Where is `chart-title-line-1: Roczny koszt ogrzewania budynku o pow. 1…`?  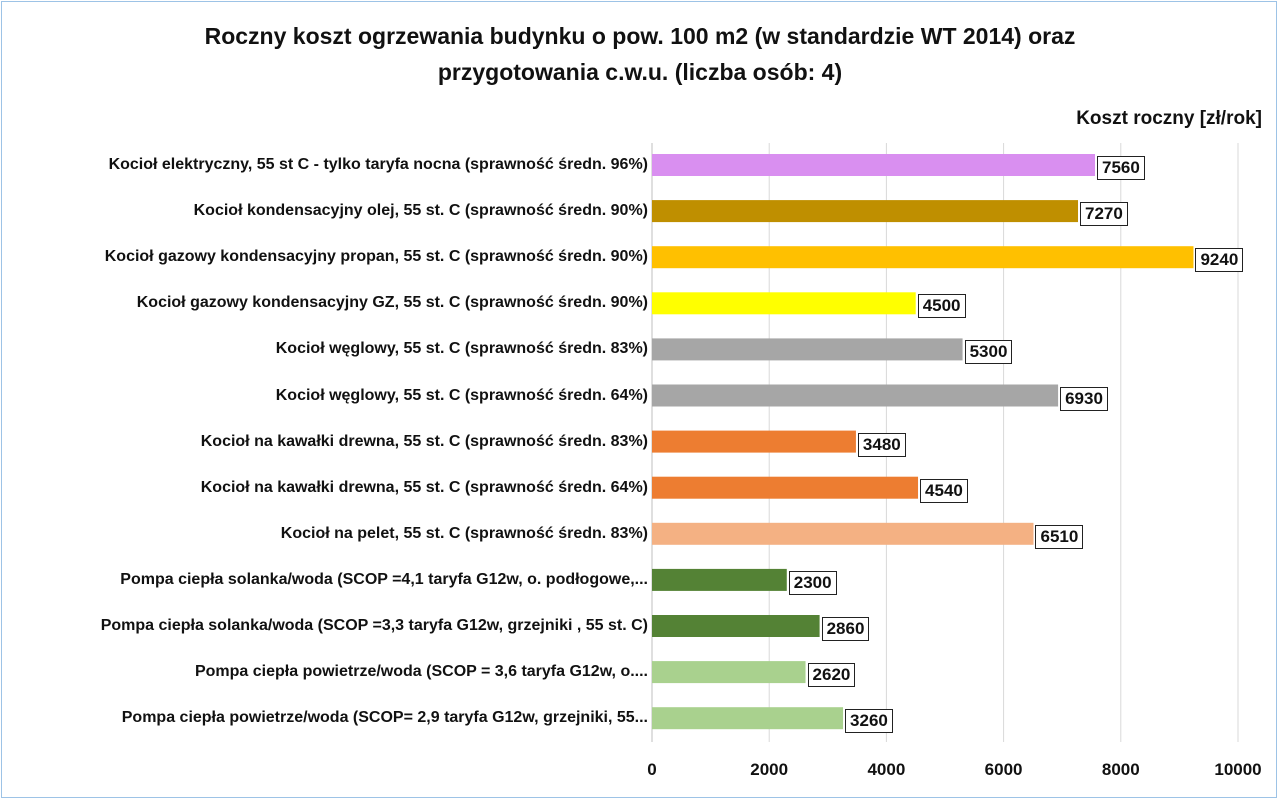 chart-title-line-1: Roczny koszt ogrzewania budynku o pow. 1… is located at coordinates (640, 36).